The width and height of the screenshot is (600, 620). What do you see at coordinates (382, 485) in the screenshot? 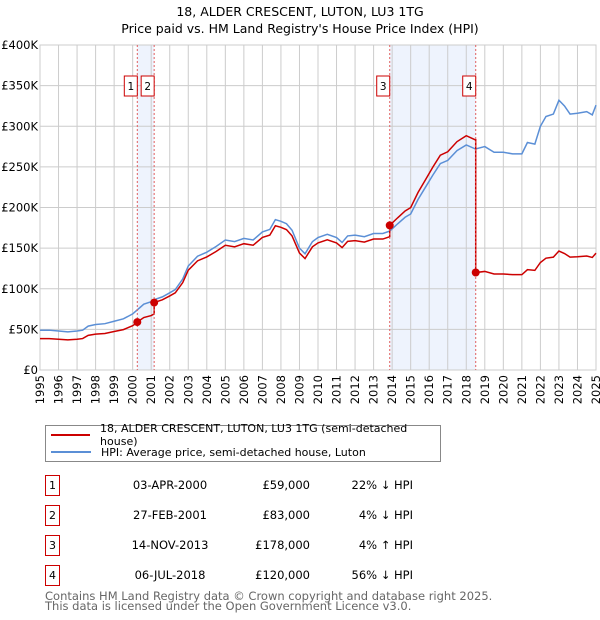
I see `sale-hpi-diff: 22% ↓ HPI` at bounding box center [382, 485].